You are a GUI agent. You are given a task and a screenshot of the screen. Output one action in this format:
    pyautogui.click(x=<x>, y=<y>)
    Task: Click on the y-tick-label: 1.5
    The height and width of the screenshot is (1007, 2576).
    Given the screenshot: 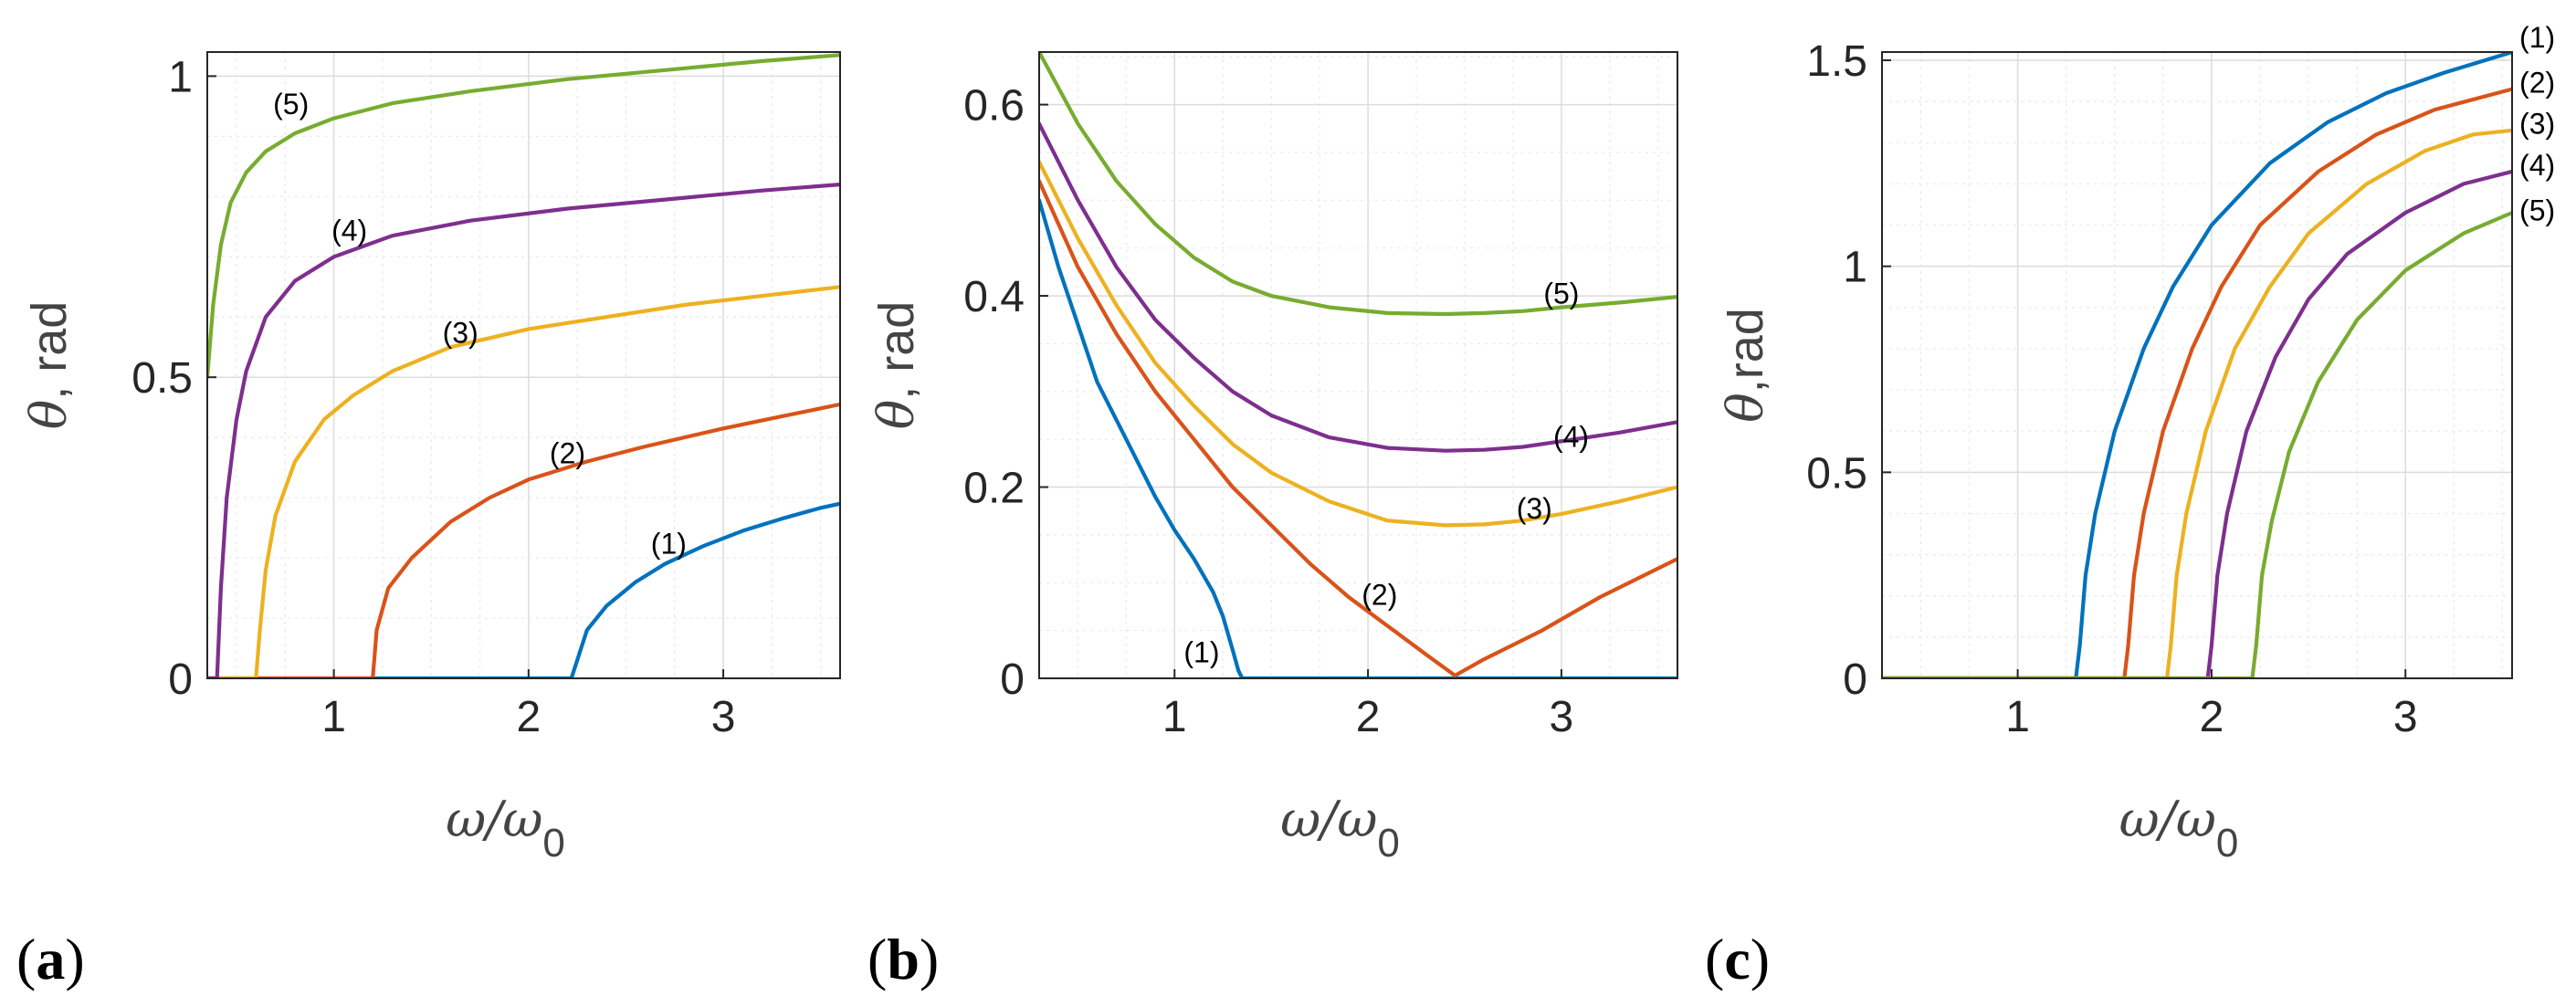 What is the action you would take?
    pyautogui.click(x=1836, y=61)
    